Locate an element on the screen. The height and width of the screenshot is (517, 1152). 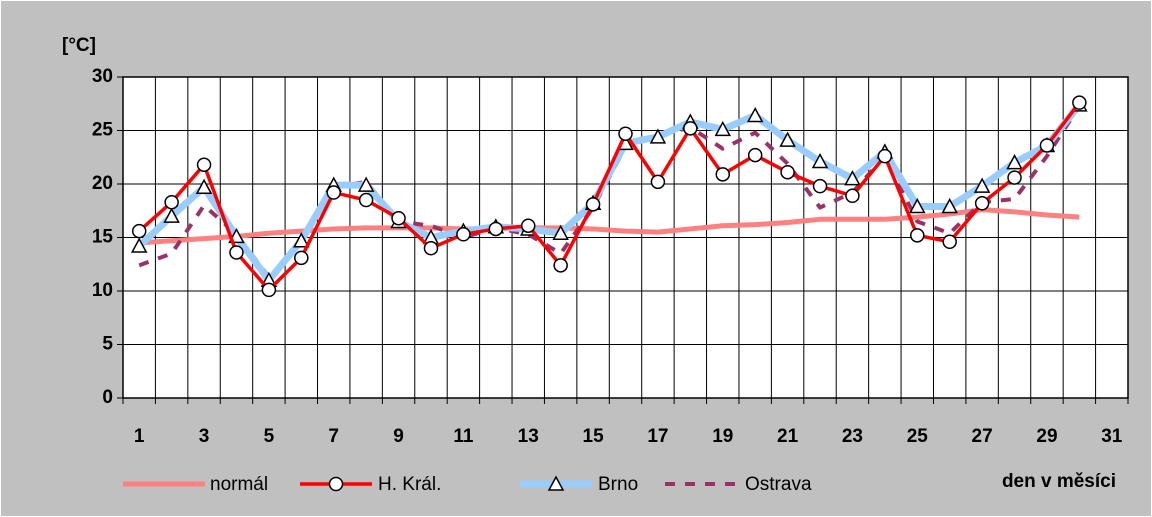
legend-label: H. Král. is located at coordinates (409, 484).